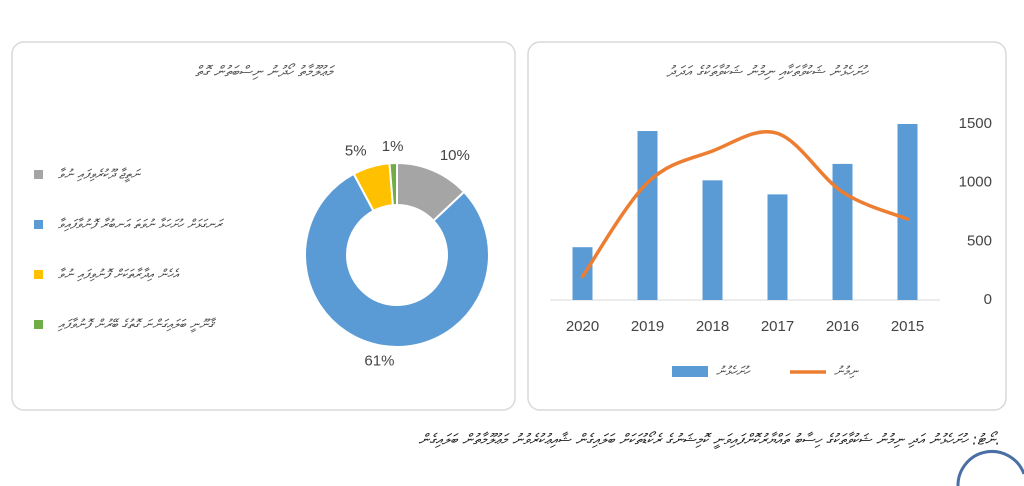  I want to click on data-label: 5%, so click(356, 150).